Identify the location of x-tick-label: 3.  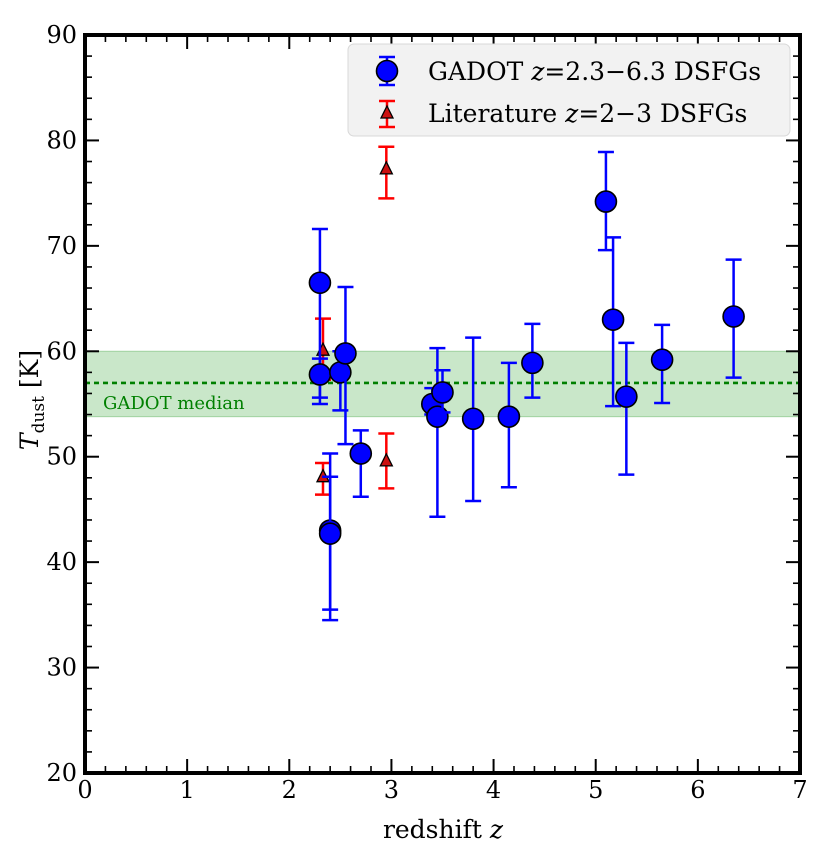
(391, 790).